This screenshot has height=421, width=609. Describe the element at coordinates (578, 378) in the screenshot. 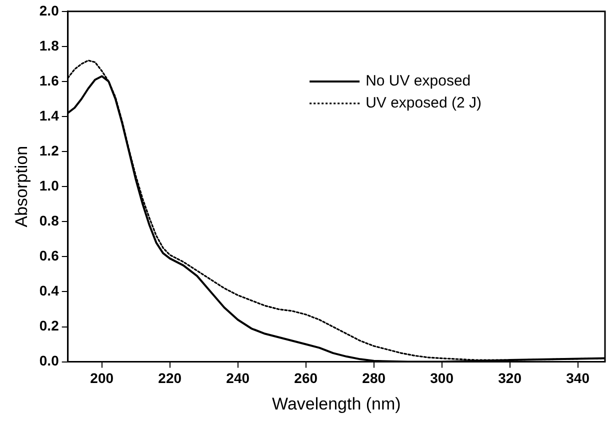

I see `x-tick-label: 340` at that location.